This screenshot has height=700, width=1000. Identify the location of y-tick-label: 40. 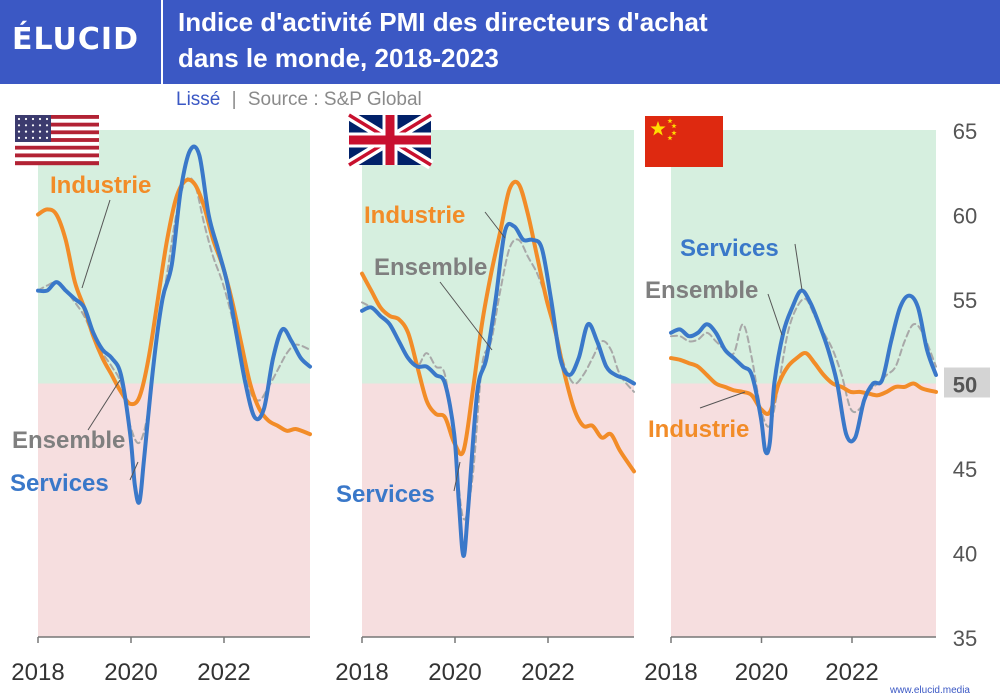
(965, 554).